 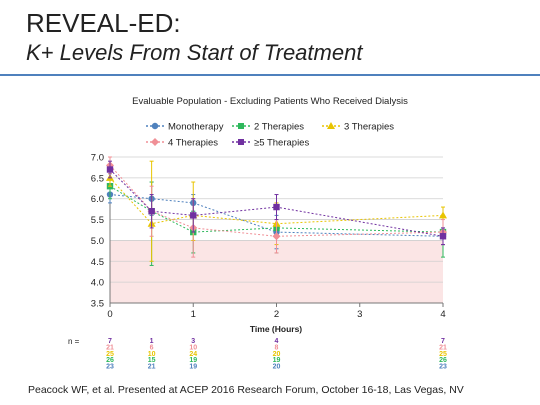 What do you see at coordinates (109, 314) in the screenshot?
I see `x-tick-label: 0` at bounding box center [109, 314].